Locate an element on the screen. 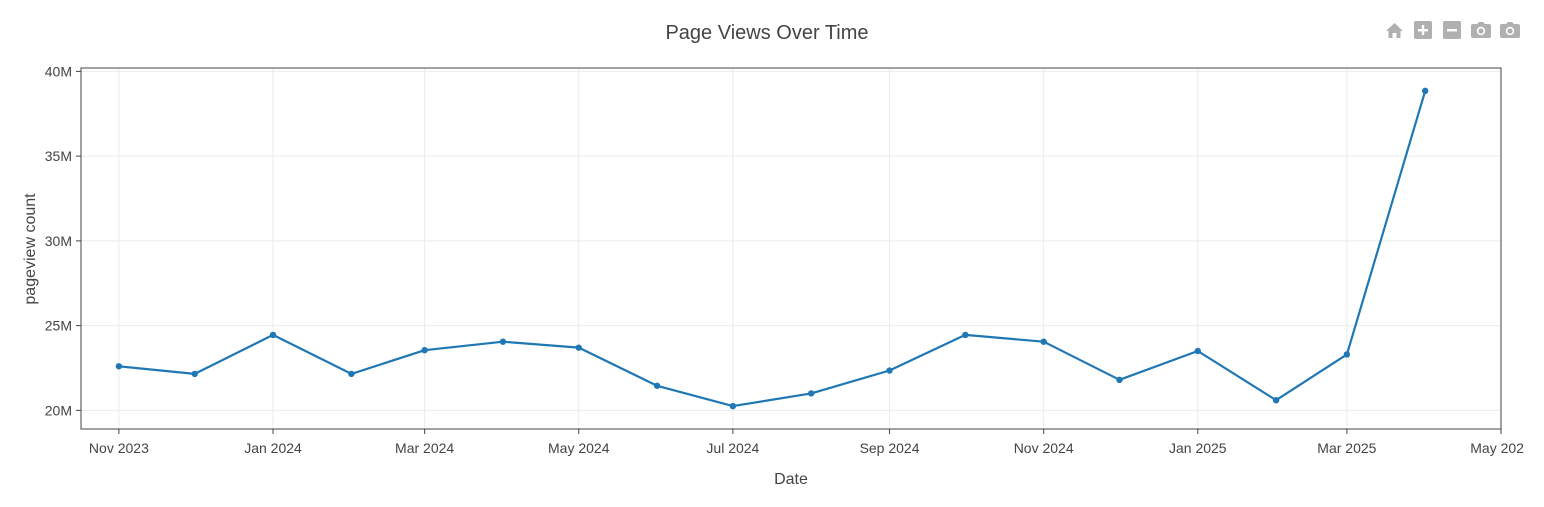 The image size is (1544, 507). x-tick-label: Jul 2024 is located at coordinates (732, 448).